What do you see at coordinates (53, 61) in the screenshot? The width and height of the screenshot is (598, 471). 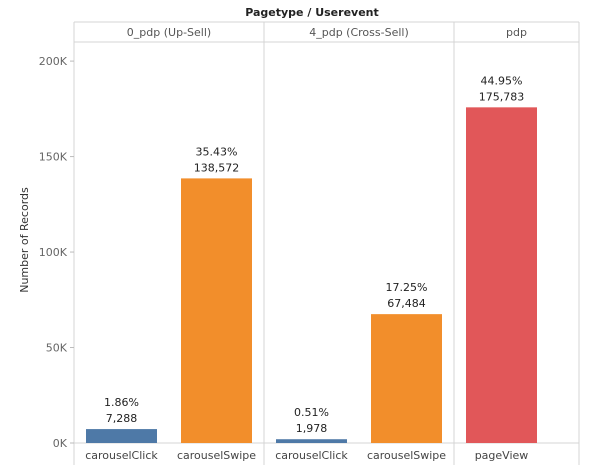 I see `y-tick-label: 200K` at bounding box center [53, 61].